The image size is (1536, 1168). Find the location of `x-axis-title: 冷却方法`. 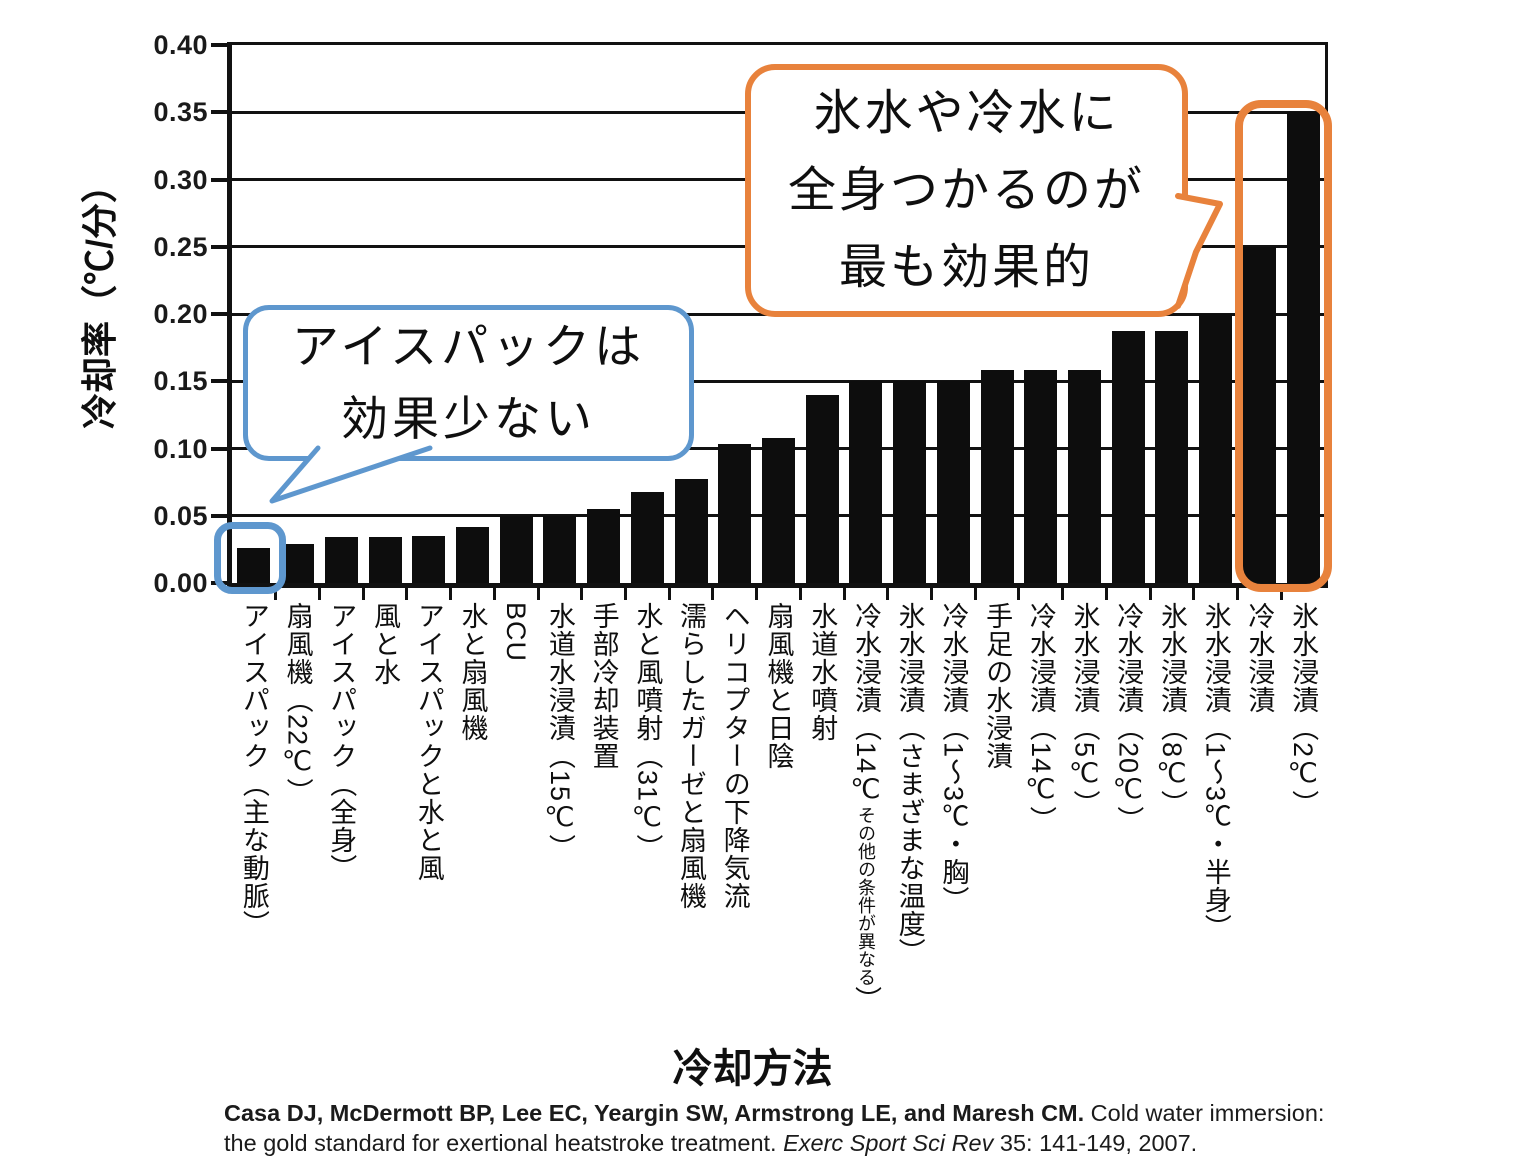

x-axis-title: 冷却方法 is located at coordinates (752, 1069).